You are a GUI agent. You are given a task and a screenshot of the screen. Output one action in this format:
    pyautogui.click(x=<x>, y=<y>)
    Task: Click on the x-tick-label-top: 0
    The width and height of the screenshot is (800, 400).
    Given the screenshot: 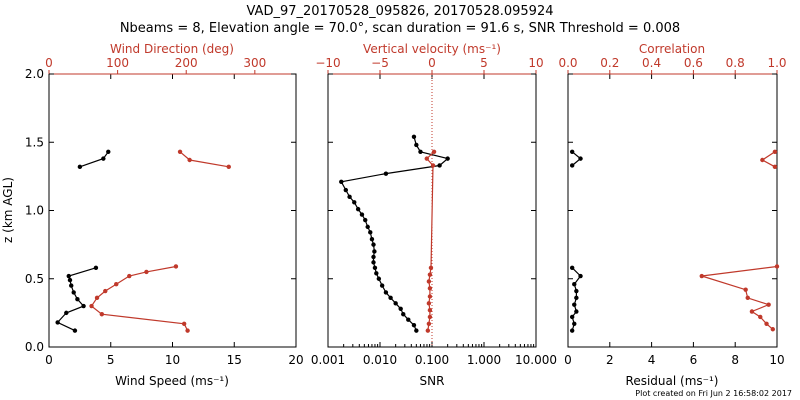 What is the action you would take?
    pyautogui.click(x=49, y=63)
    